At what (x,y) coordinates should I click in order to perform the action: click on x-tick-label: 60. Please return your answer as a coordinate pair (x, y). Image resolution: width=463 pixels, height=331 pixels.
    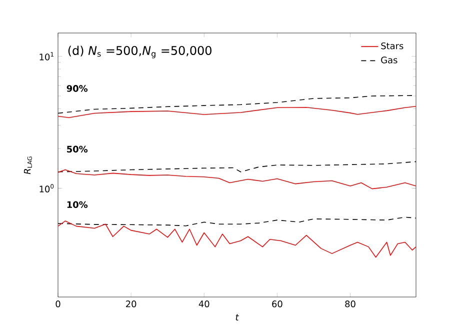
    Looking at the image, I should click on (277, 304).